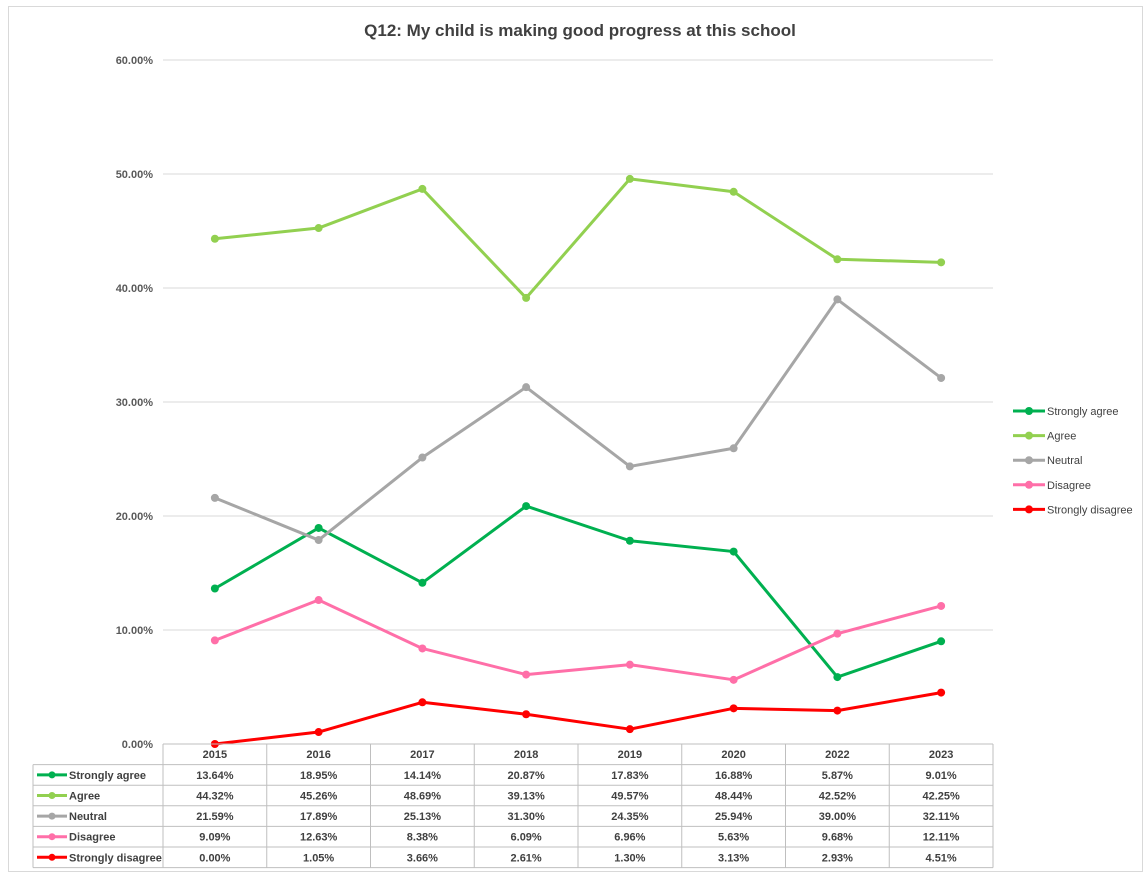  What do you see at coordinates (1064, 461) in the screenshot?
I see `legend-label-neutral: Neutral` at bounding box center [1064, 461].